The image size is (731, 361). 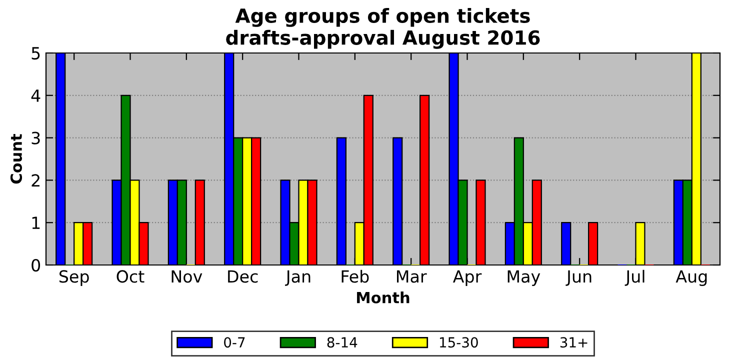 What do you see at coordinates (36, 138) in the screenshot?
I see `y-tick-label: 3` at bounding box center [36, 138].